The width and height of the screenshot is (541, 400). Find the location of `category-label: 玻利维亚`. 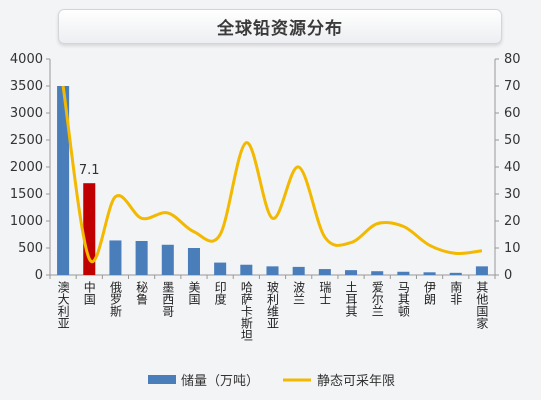

category-label: 玻利维亚 is located at coordinates (273, 305).